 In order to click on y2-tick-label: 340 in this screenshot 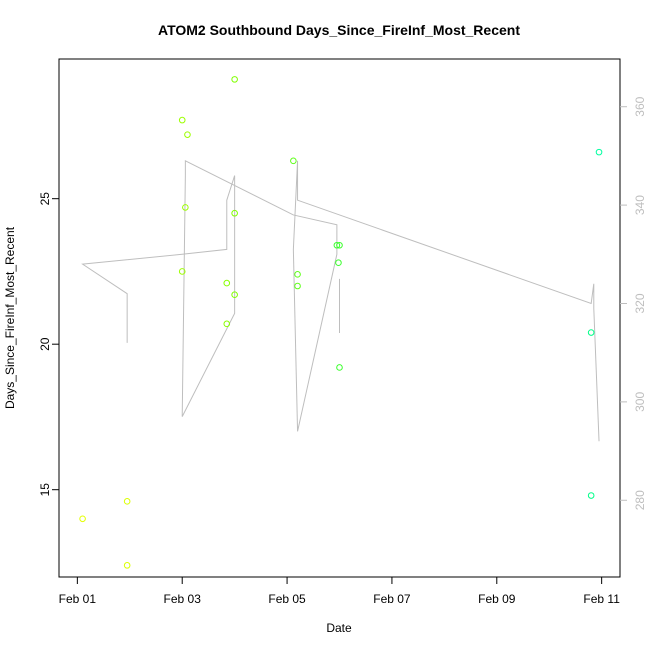, I will do `click(640, 205)`.